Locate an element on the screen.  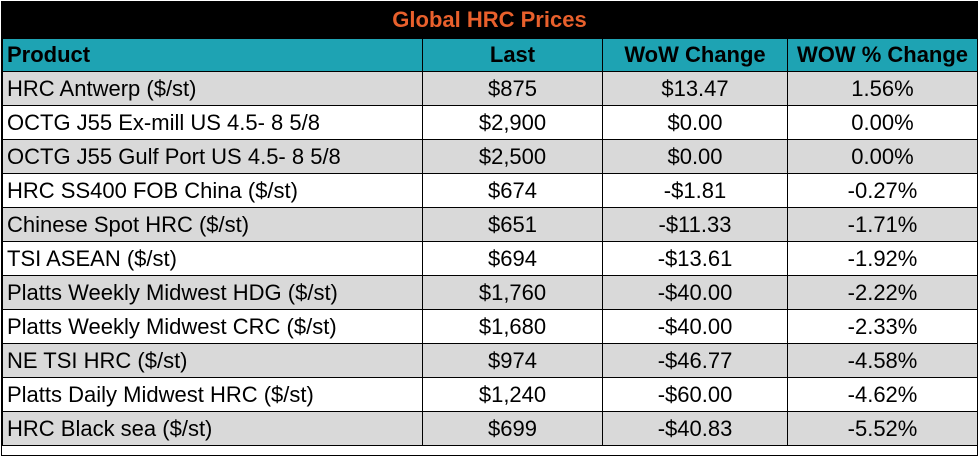
cell-product: NE TSI HRC ($/st) is located at coordinates (212, 360).